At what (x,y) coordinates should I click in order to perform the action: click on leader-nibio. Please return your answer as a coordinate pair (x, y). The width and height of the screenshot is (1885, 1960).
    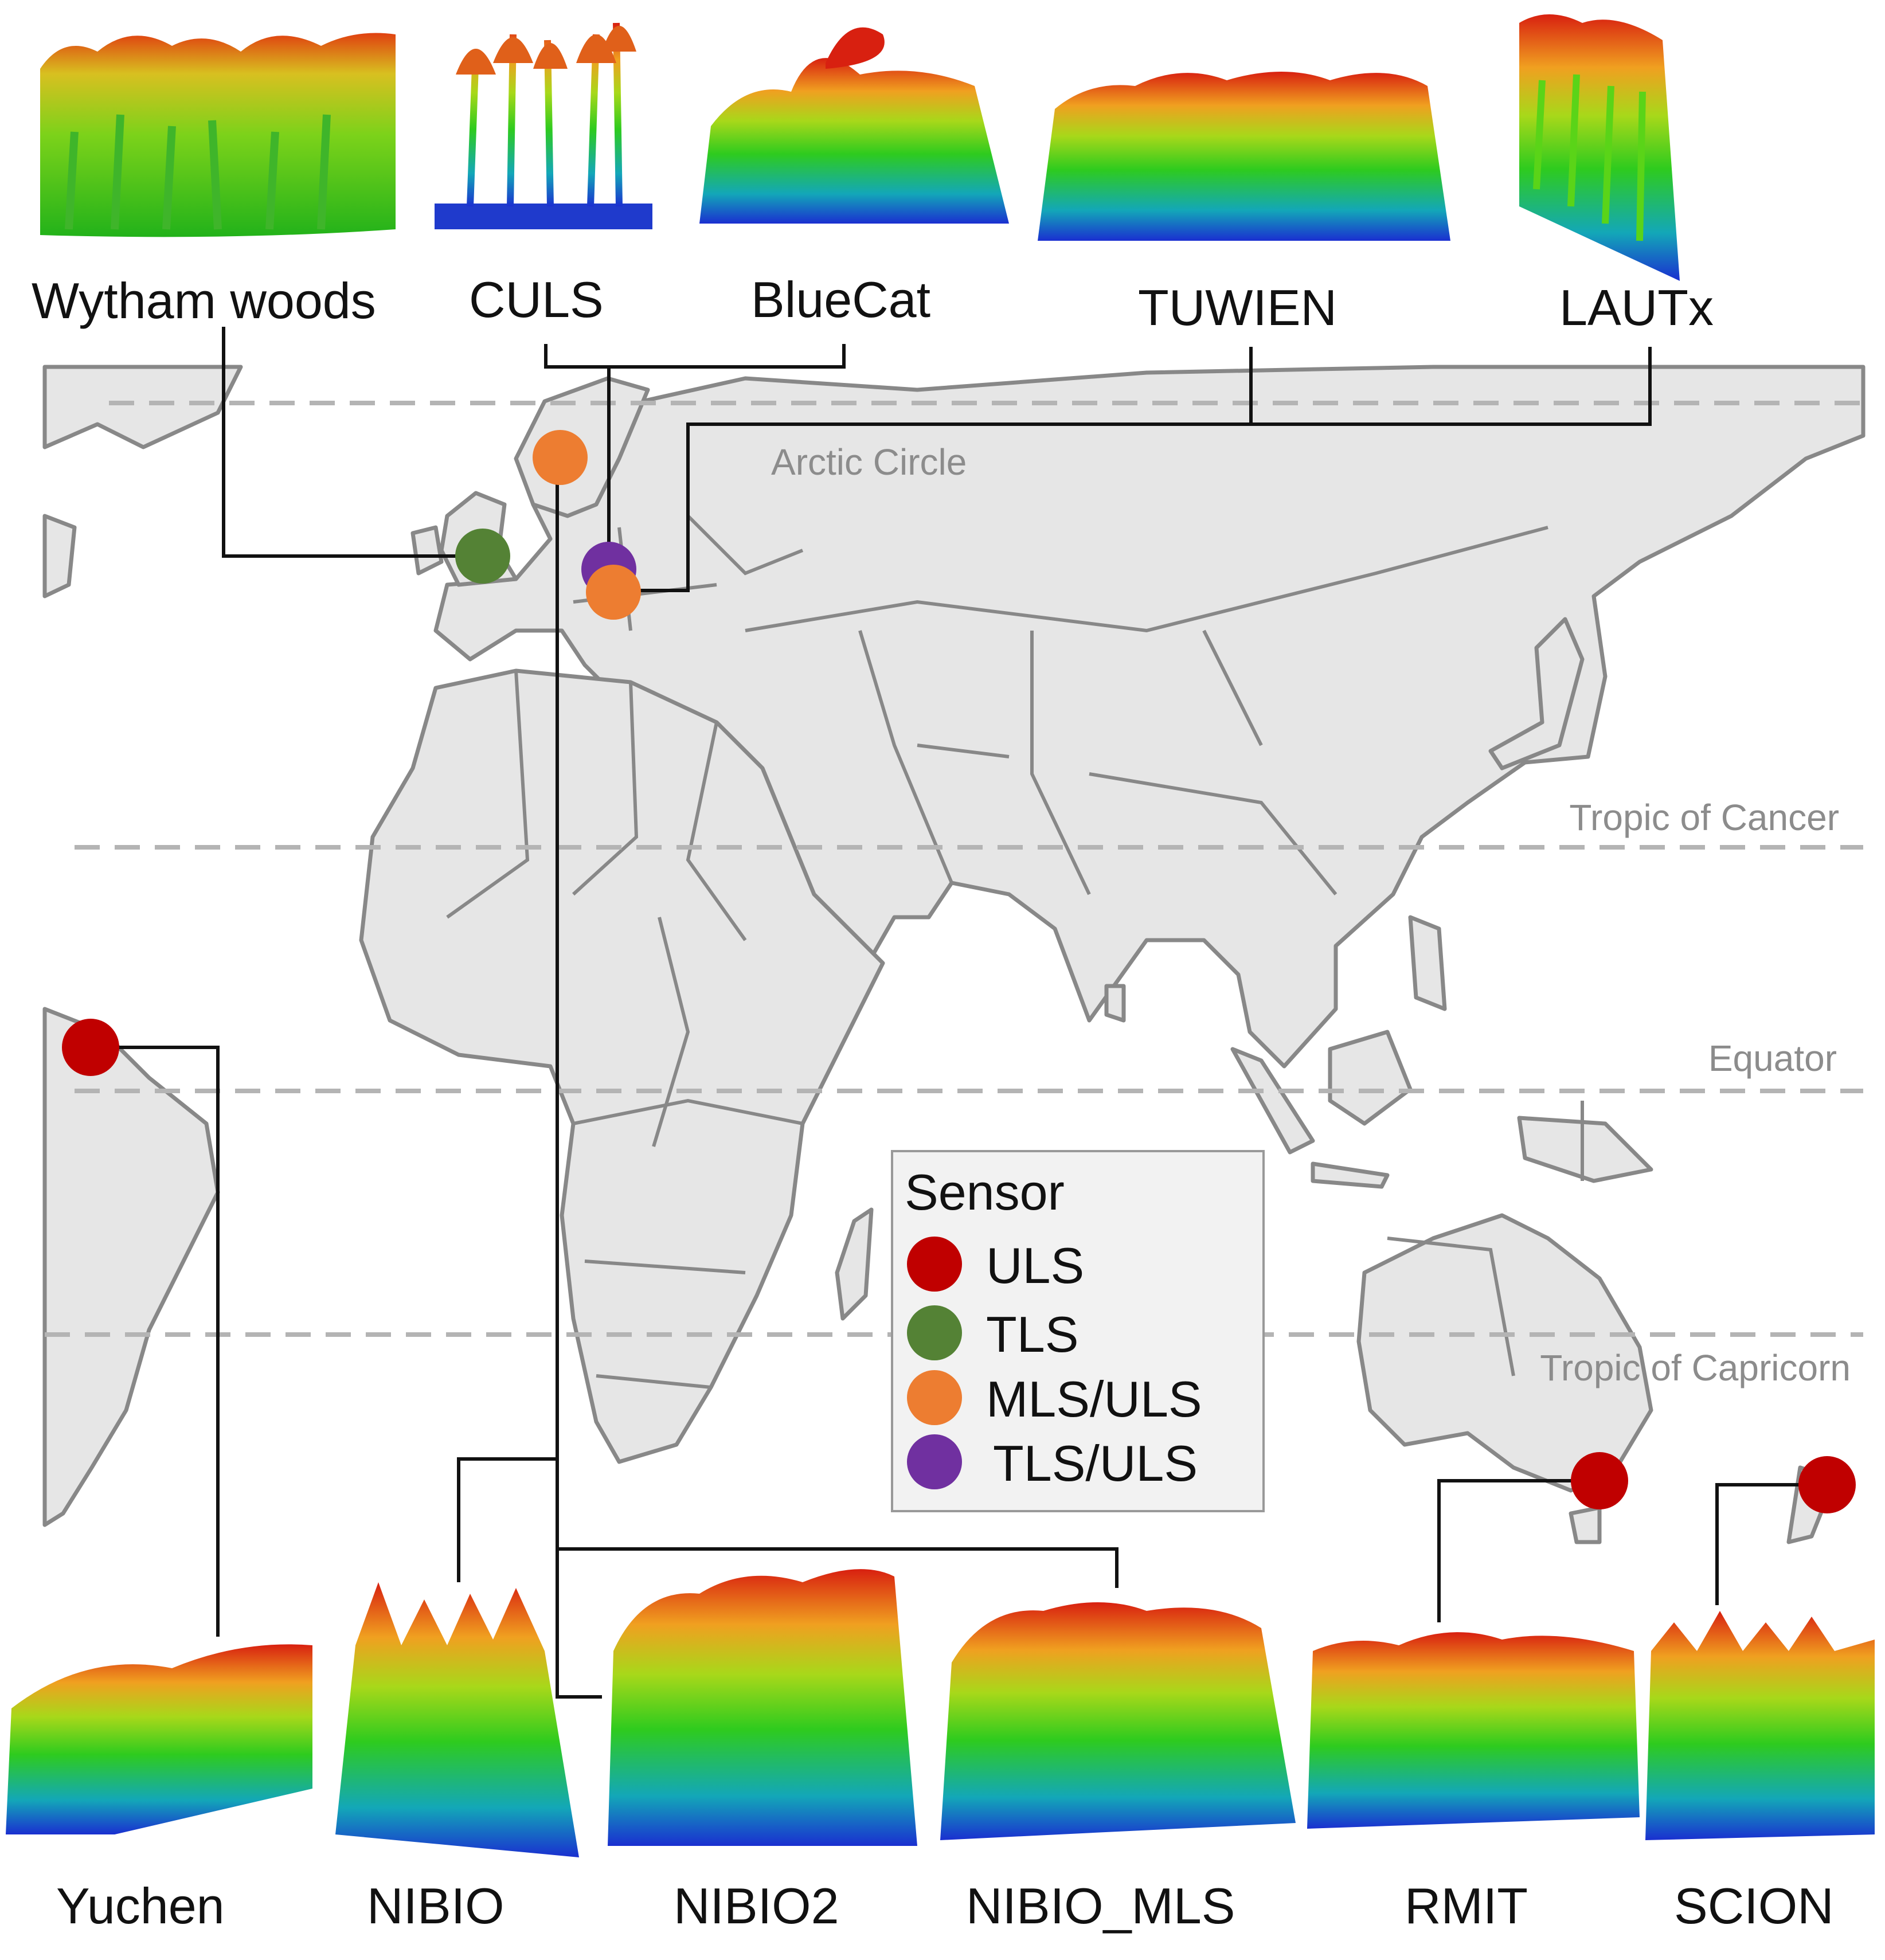
    Looking at the image, I should click on (507, 1519).